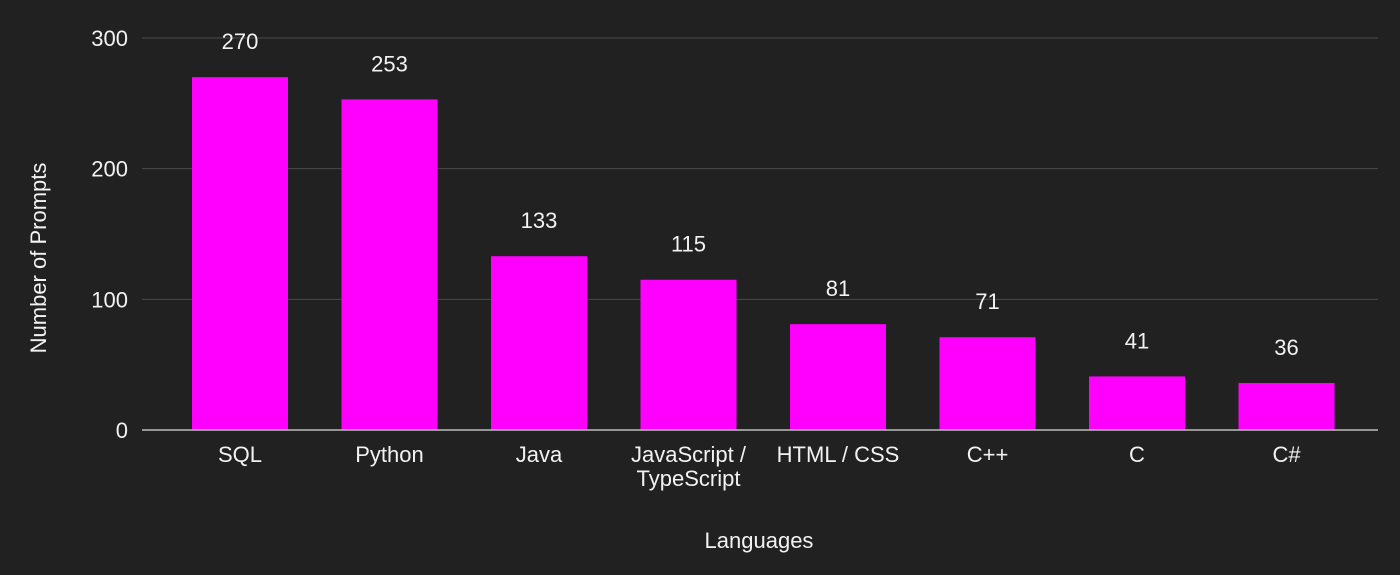 This screenshot has width=1400, height=575. I want to click on data-label: 36, so click(1286, 347).